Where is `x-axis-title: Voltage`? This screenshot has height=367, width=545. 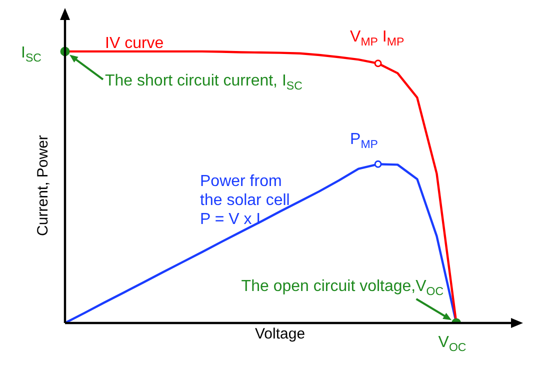 x-axis-title: Voltage is located at coordinates (280, 334).